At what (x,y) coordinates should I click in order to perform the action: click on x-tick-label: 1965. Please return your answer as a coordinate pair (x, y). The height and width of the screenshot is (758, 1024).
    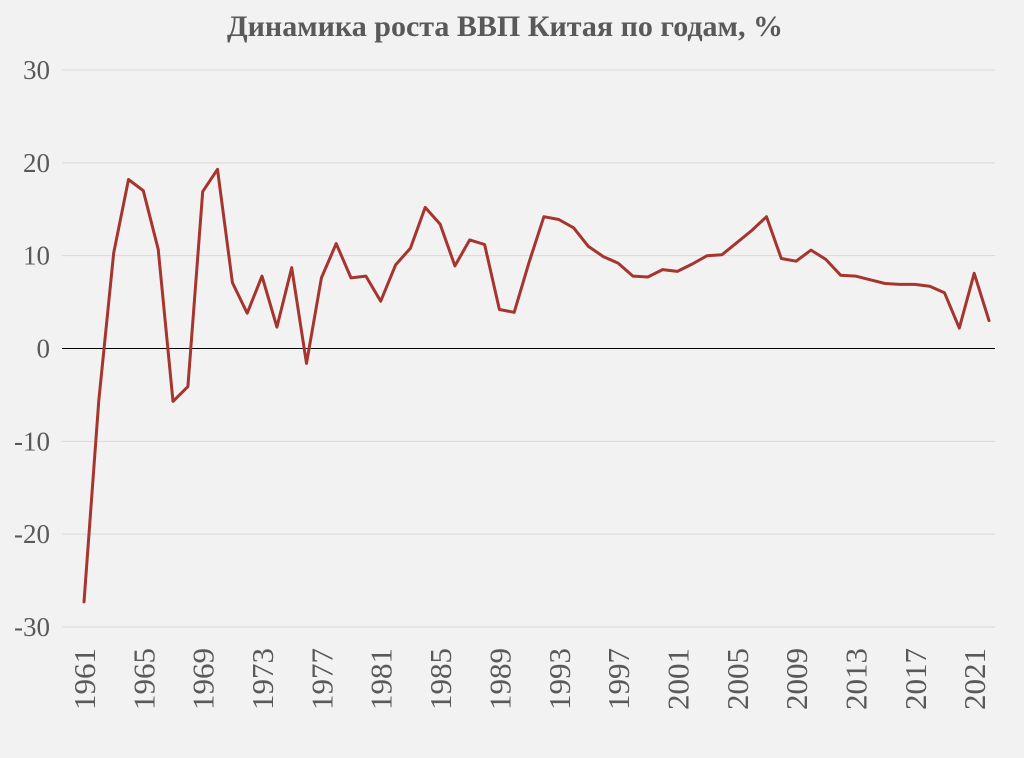
    Looking at the image, I should click on (143, 679).